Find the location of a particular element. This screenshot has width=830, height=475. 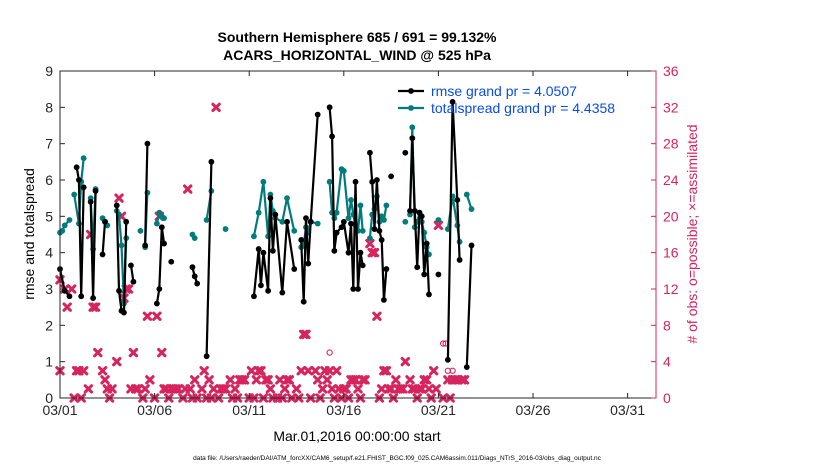

y-left-tick-label: 3 is located at coordinates (49, 289).